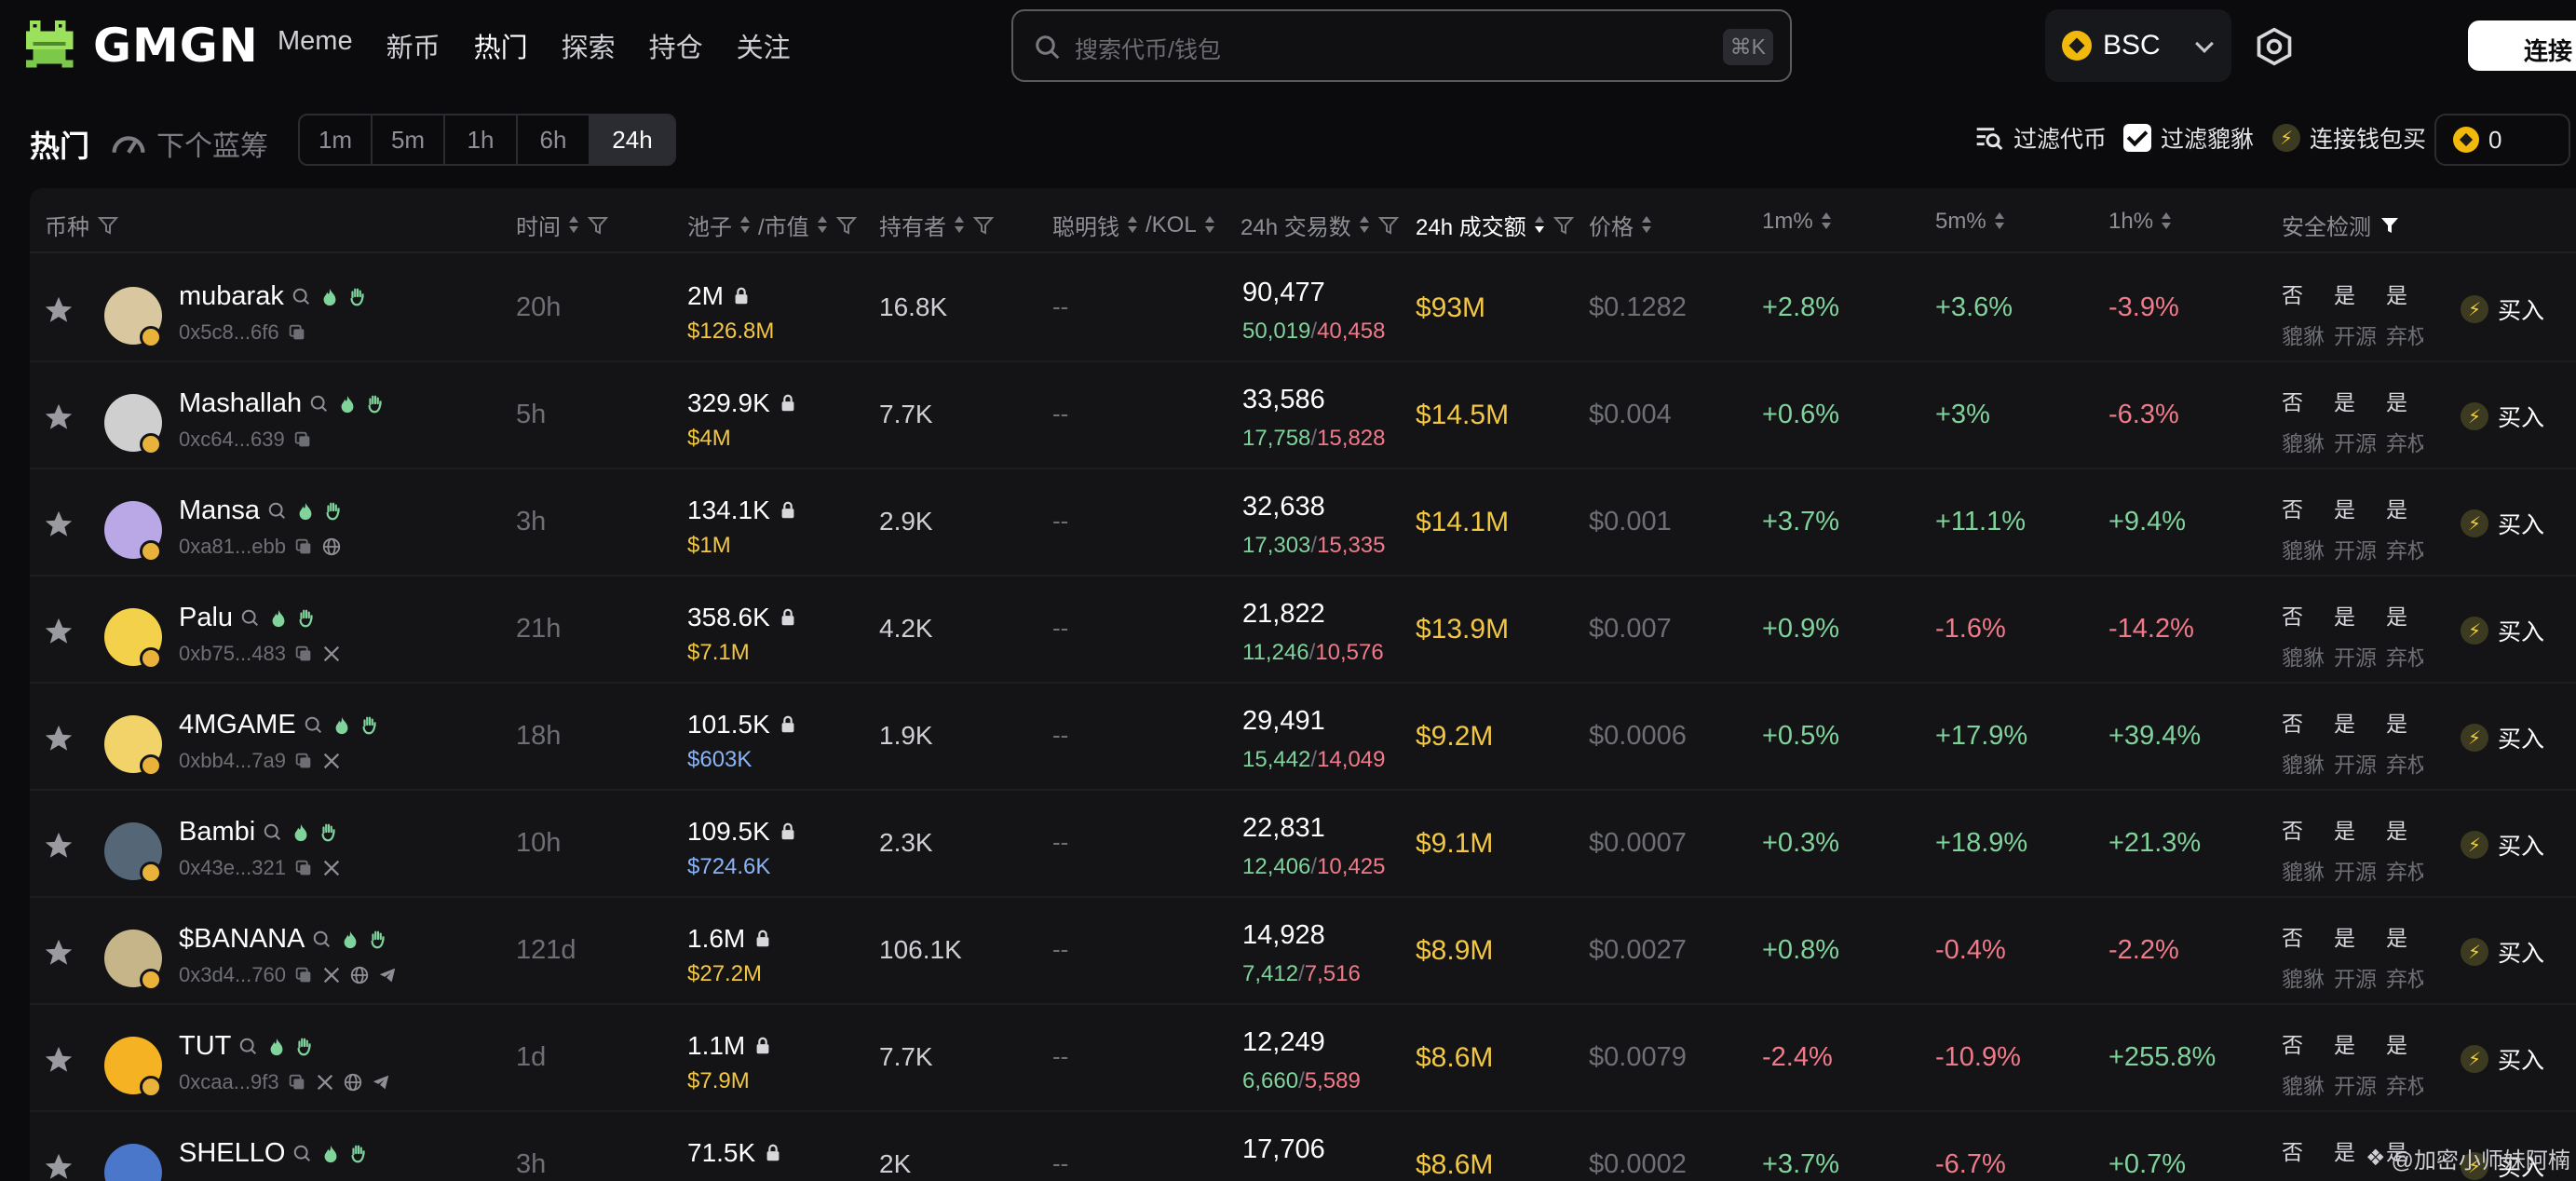 This screenshot has width=2576, height=1181. What do you see at coordinates (1620, 225) in the screenshot?
I see `col-price: 价格` at bounding box center [1620, 225].